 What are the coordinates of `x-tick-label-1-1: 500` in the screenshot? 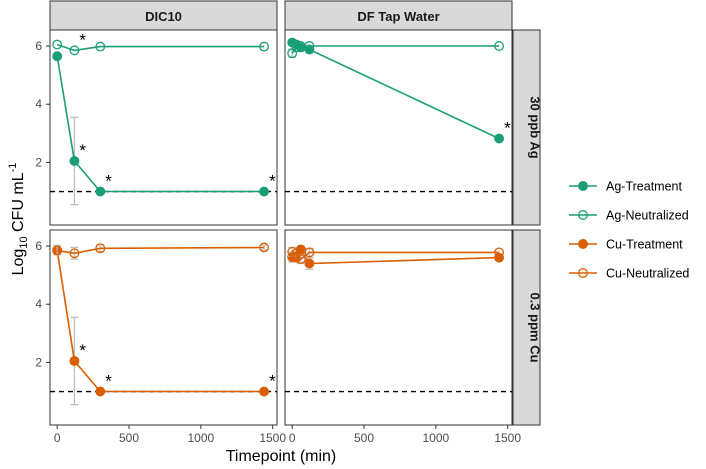 It's located at (364, 438).